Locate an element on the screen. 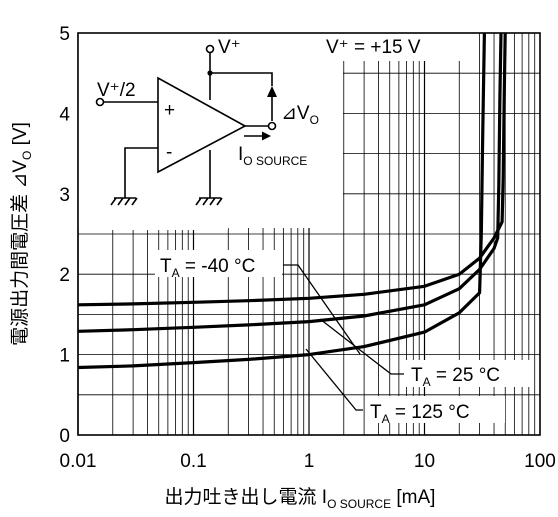 The image size is (558, 517). x-tick-label: 10 is located at coordinates (424, 461).